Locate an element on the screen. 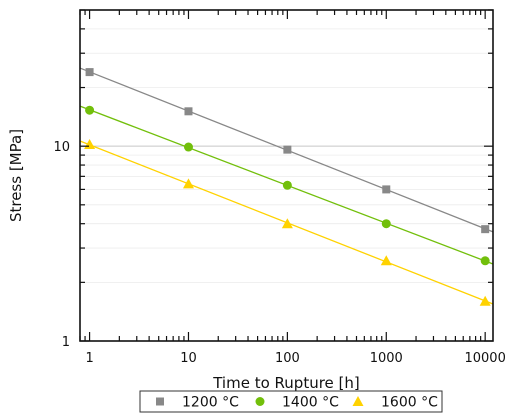 The image size is (505, 414). legend-label: 1600 °C is located at coordinates (409, 403).